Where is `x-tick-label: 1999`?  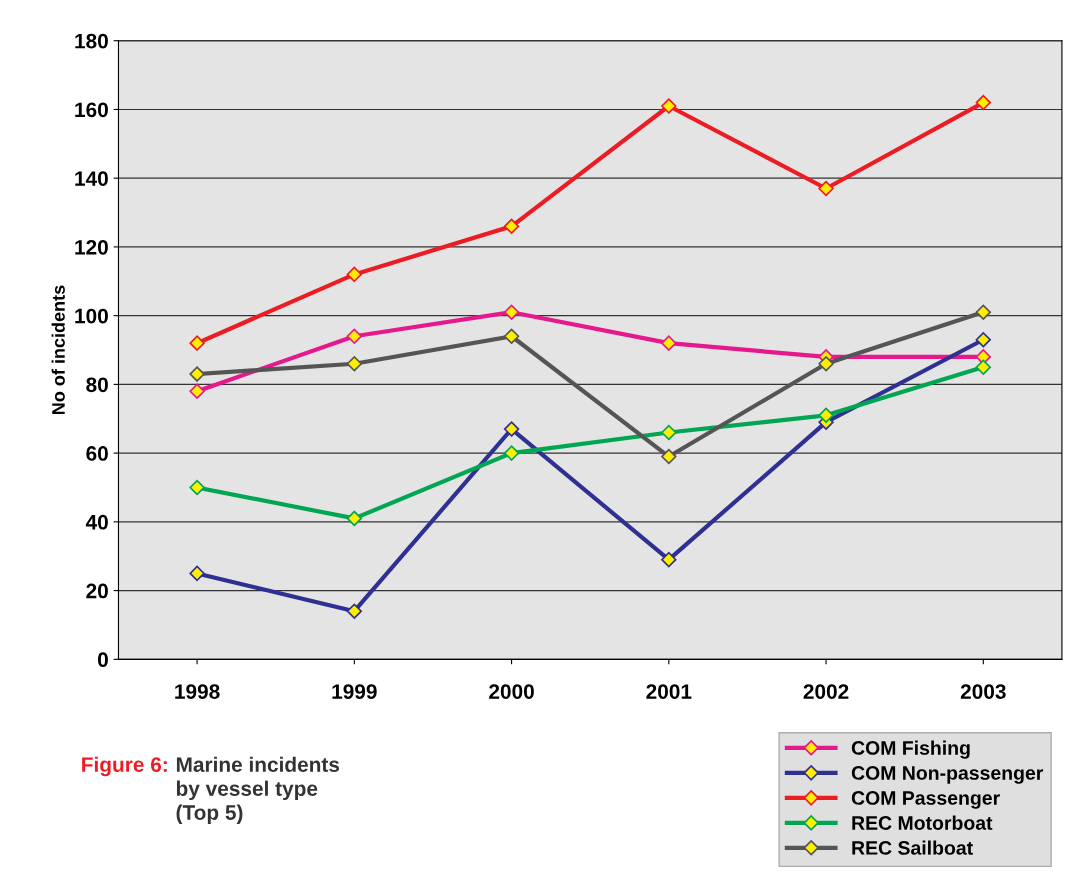 x-tick-label: 1999 is located at coordinates (354, 691).